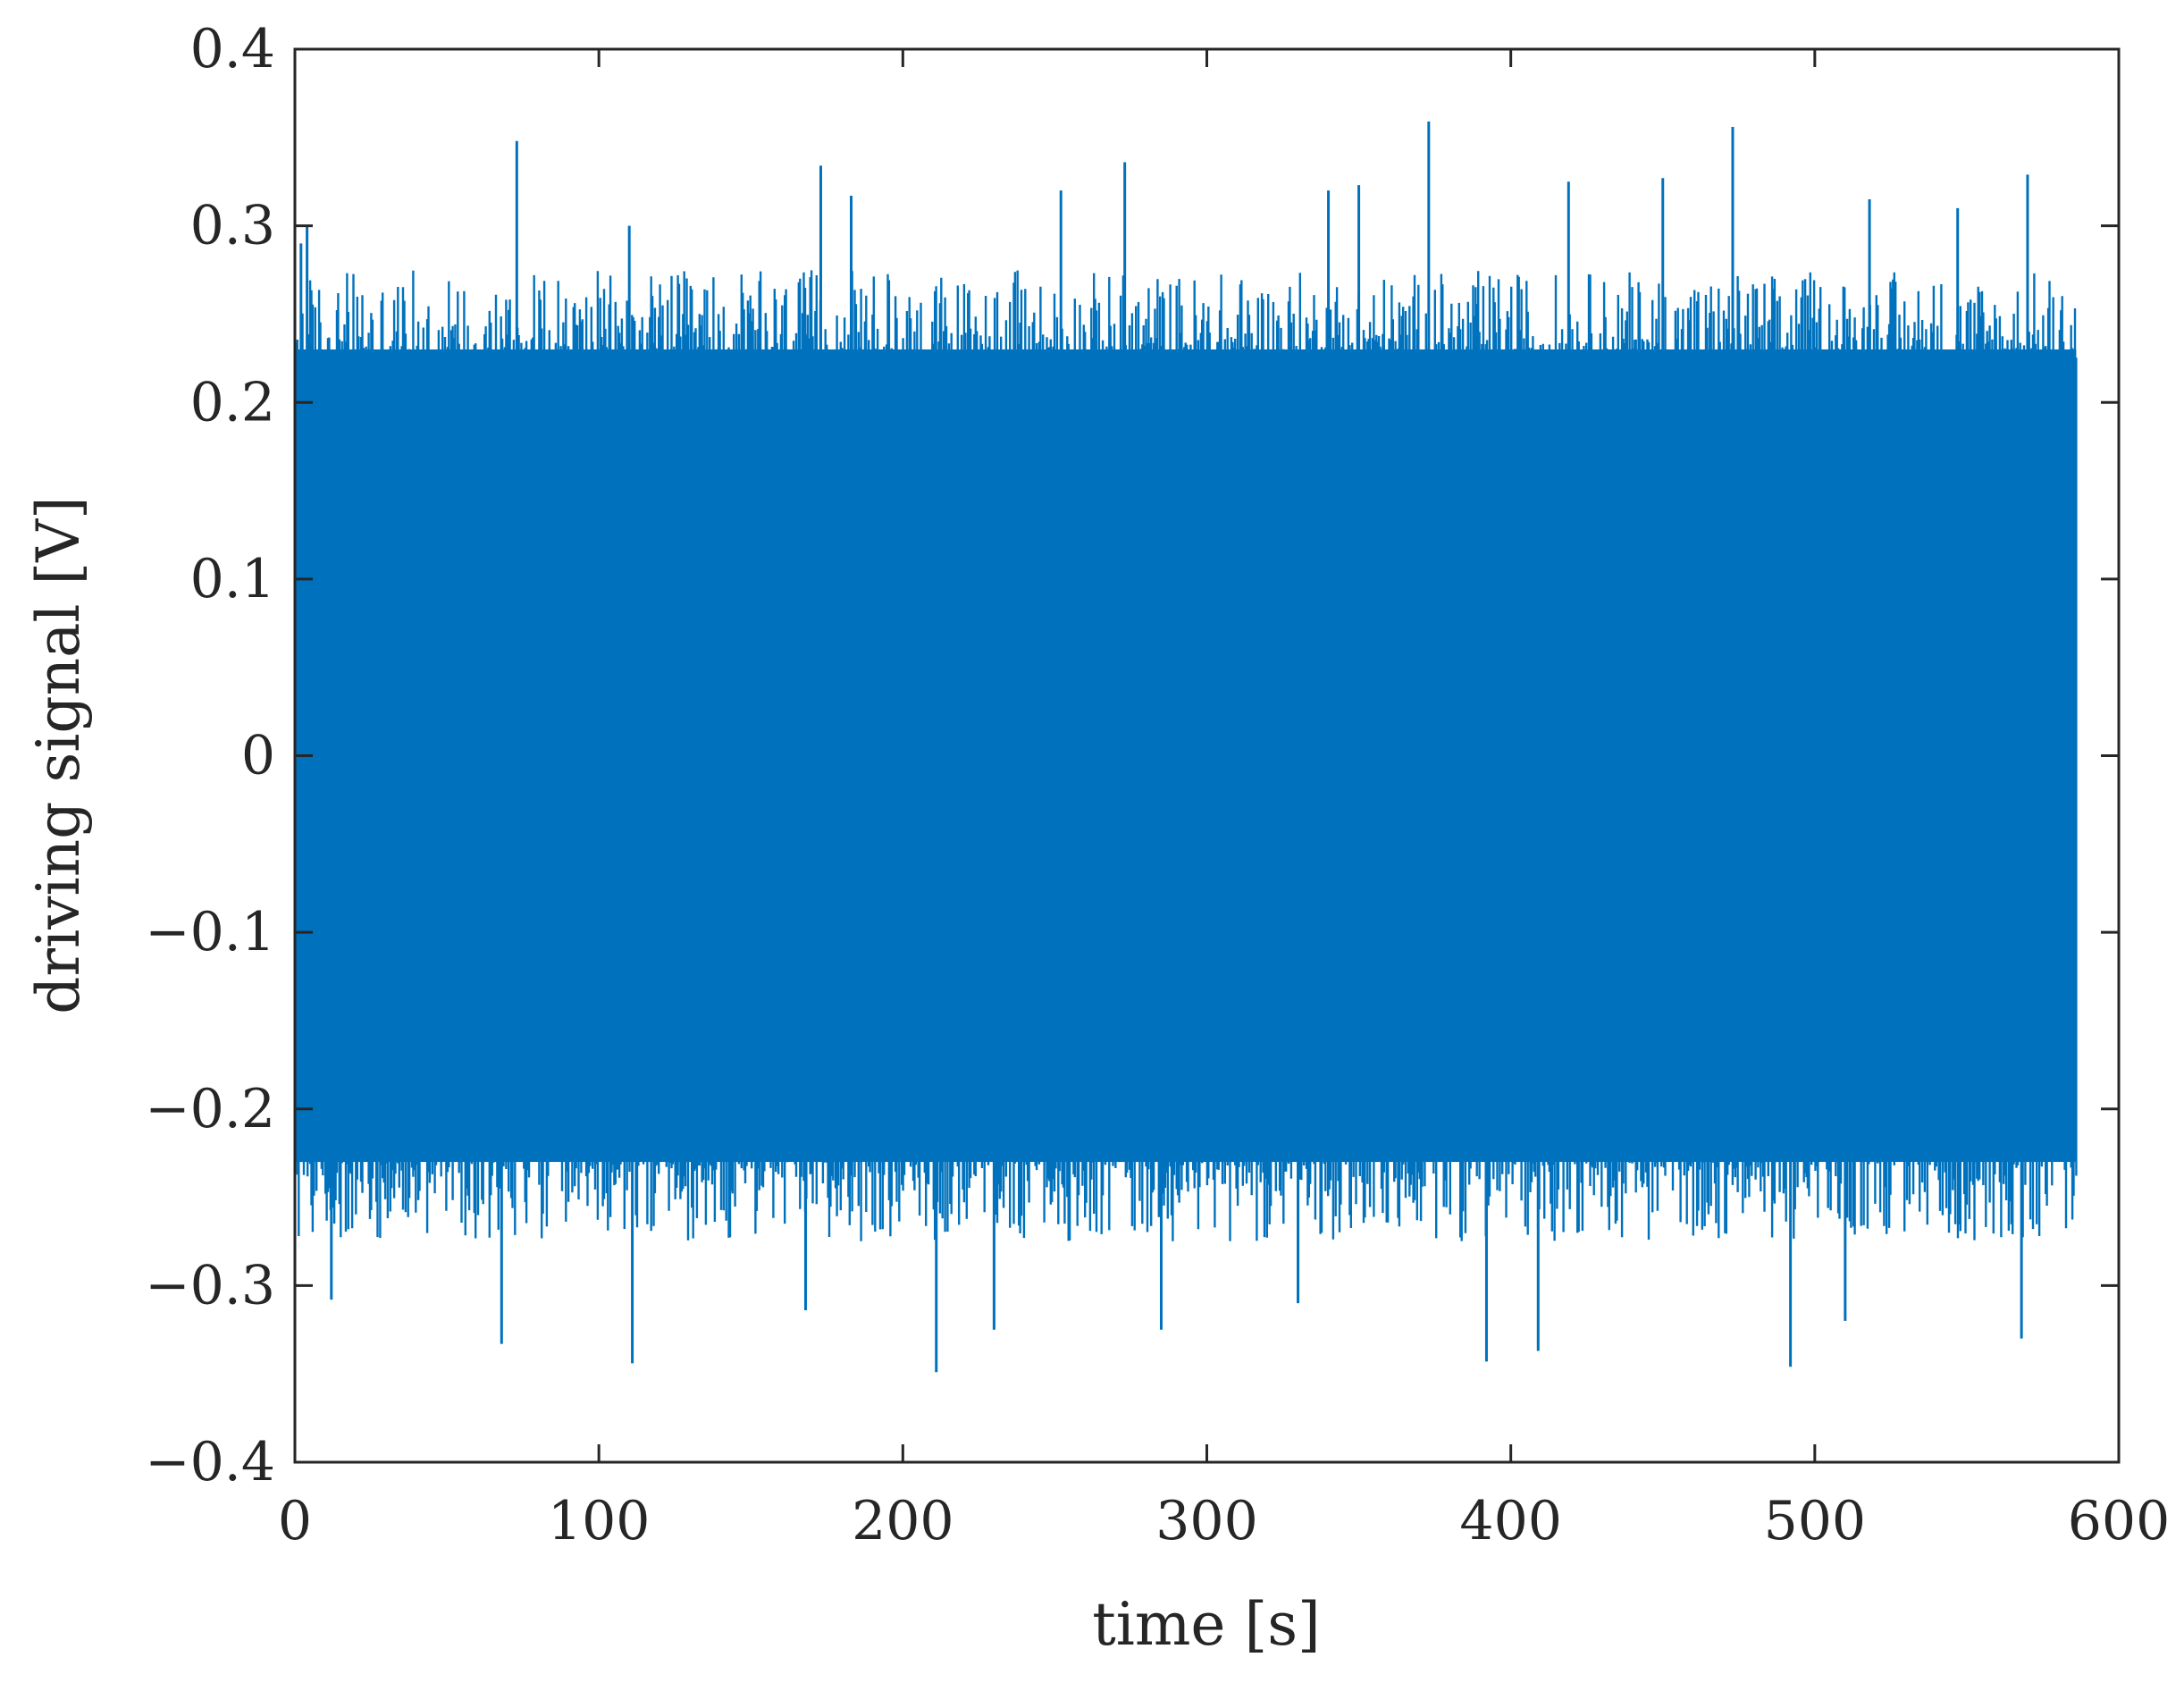 The image size is (2184, 1691). I want to click on y-tick-label: 0.1, so click(232, 579).